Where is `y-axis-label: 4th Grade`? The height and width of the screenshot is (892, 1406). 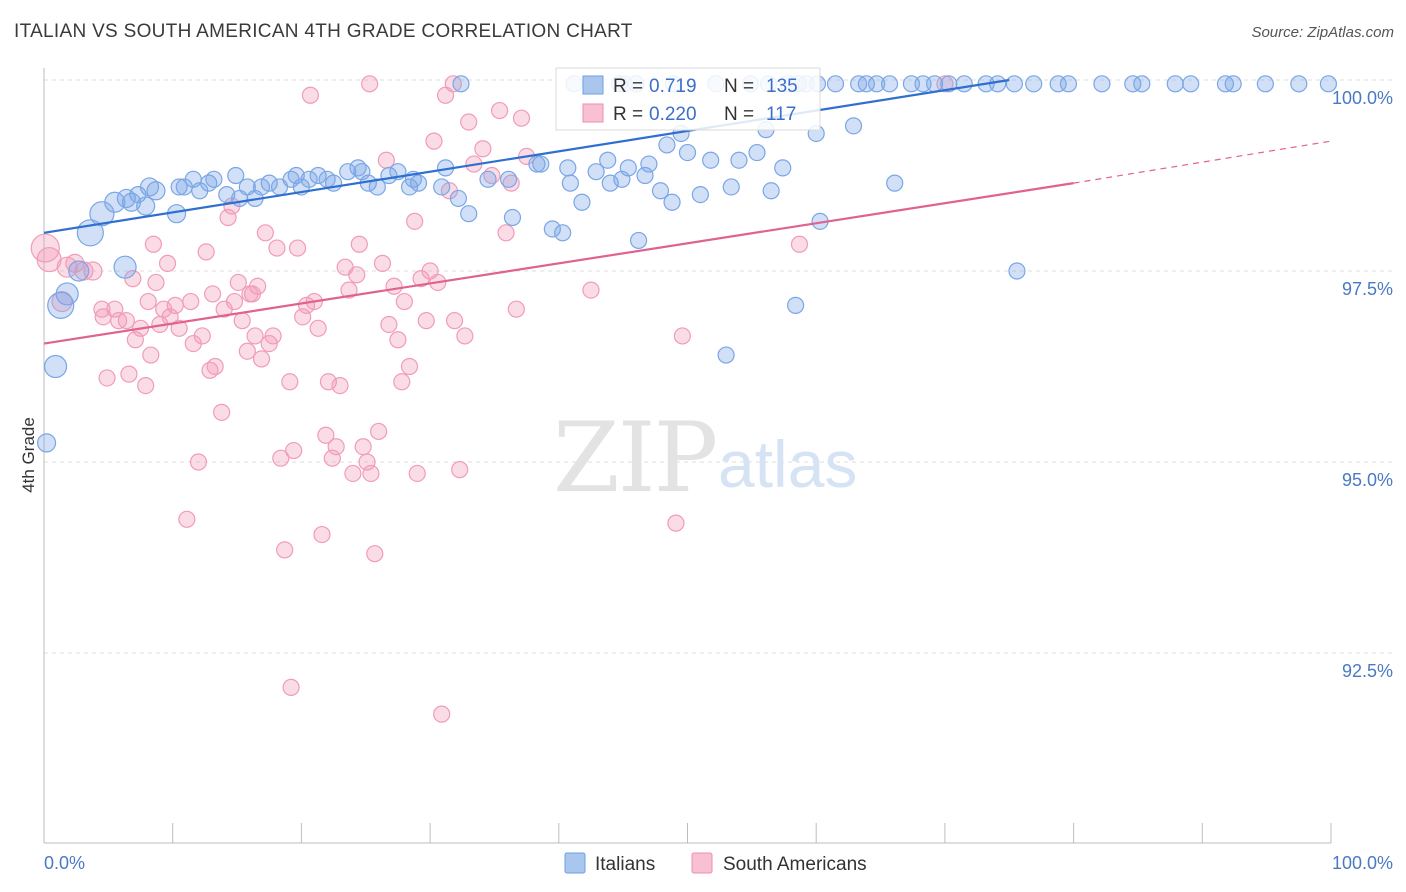
y-axis-label: 4th Grade is located at coordinates (28, 455).